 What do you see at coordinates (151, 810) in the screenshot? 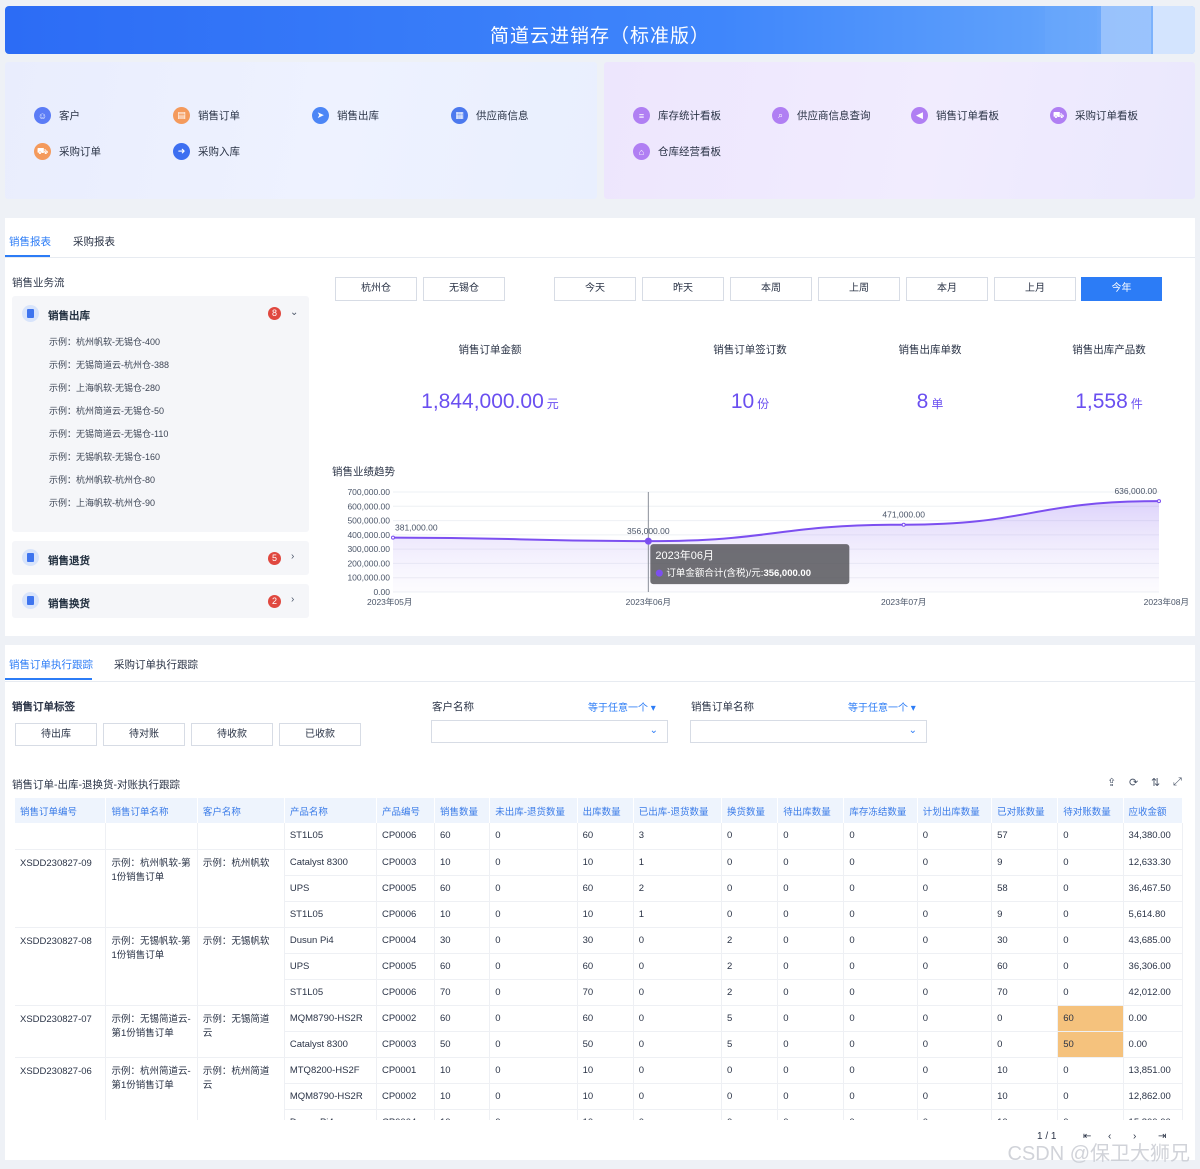
I see `table-column-header: 销售订单名称` at bounding box center [151, 810].